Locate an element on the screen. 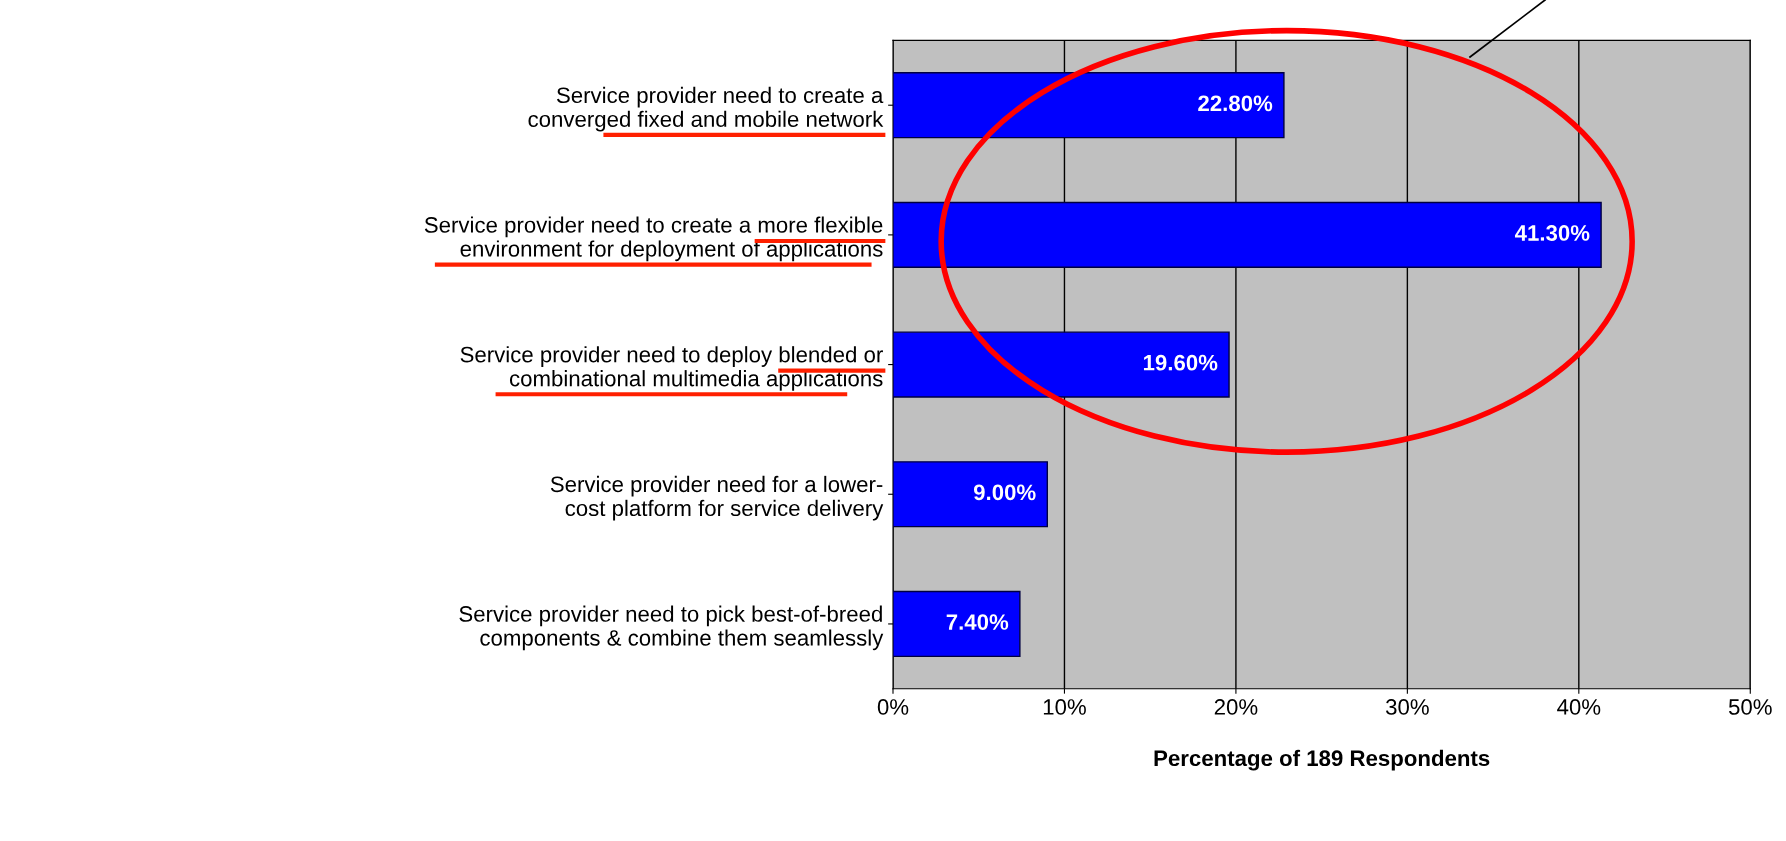 The width and height of the screenshot is (1786, 841). y-tick-label: Service provider need for a lower- cost platform for service delivery is located at coordinates (717, 498).